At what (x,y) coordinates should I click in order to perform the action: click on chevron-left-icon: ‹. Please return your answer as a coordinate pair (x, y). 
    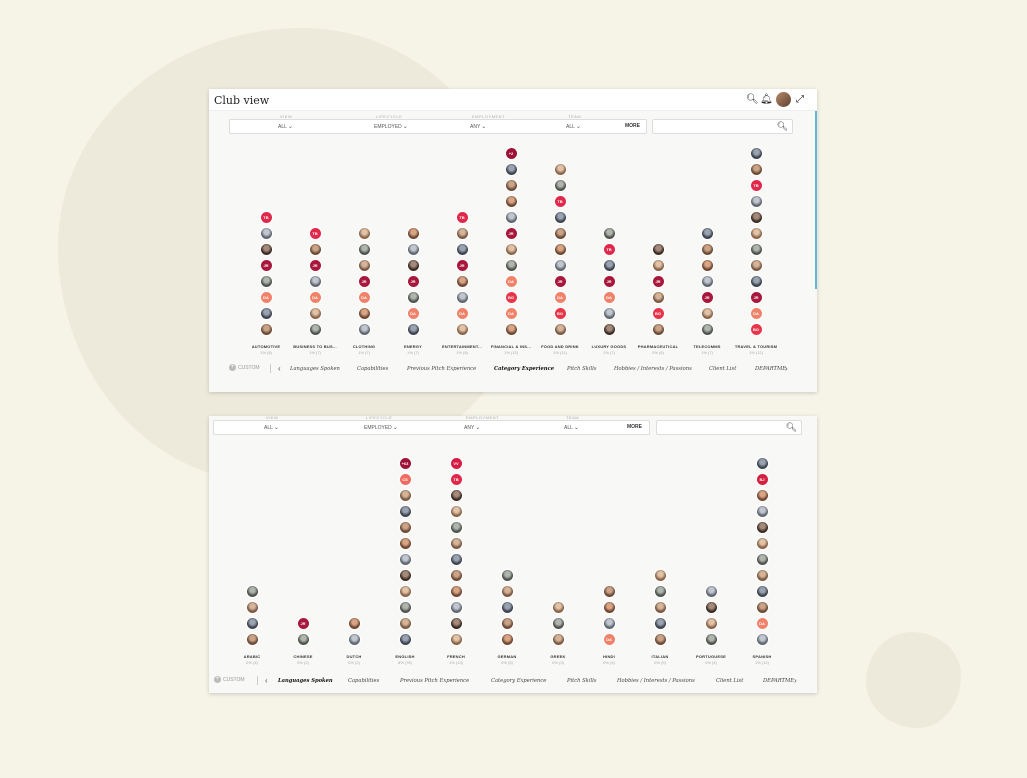
    Looking at the image, I should click on (279, 368).